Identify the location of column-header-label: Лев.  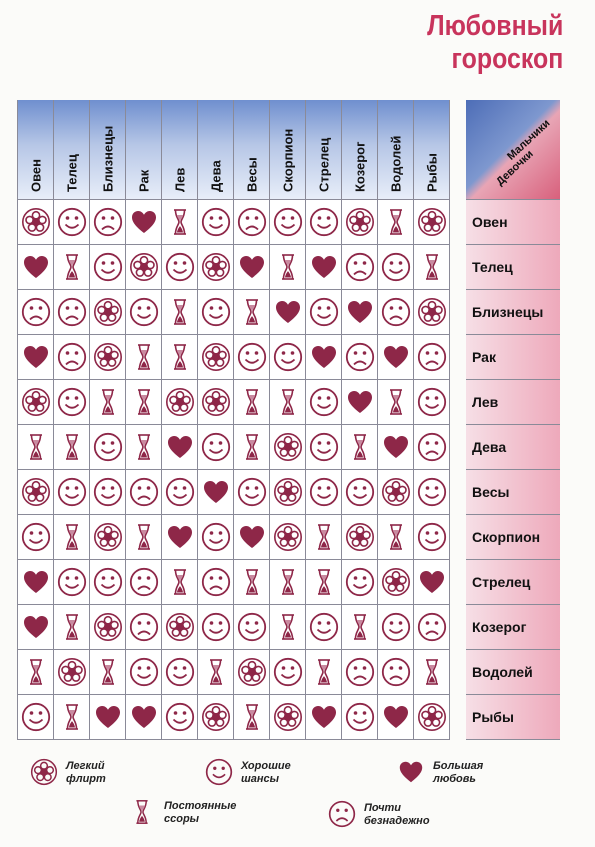
(179, 179).